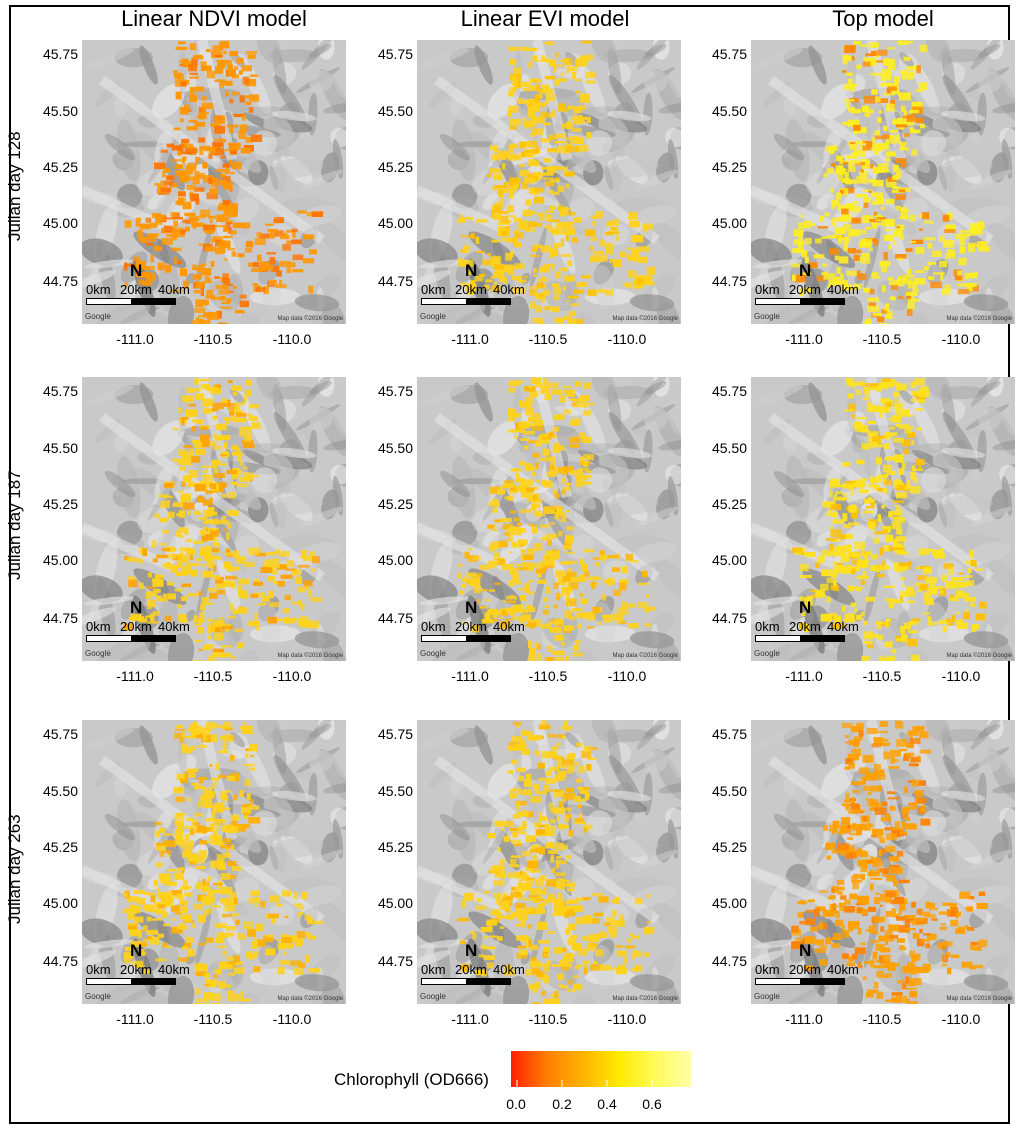 This screenshot has width=1024, height=1131. What do you see at coordinates (14, 525) in the screenshot?
I see `row-title-day187: Julian day 187` at bounding box center [14, 525].